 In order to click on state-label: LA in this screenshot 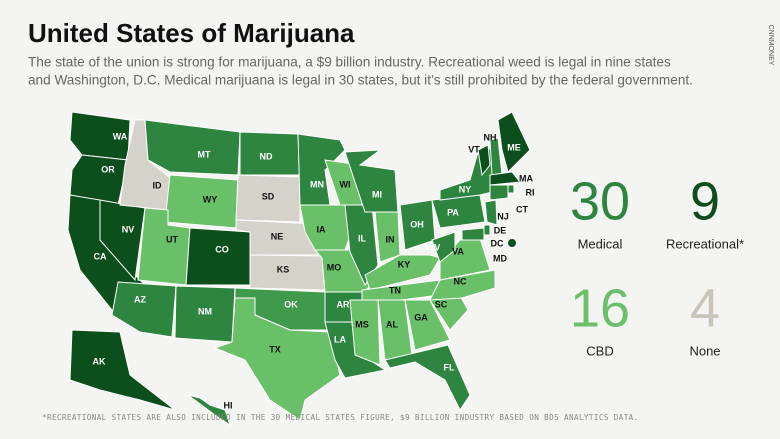, I will do `click(340, 339)`.